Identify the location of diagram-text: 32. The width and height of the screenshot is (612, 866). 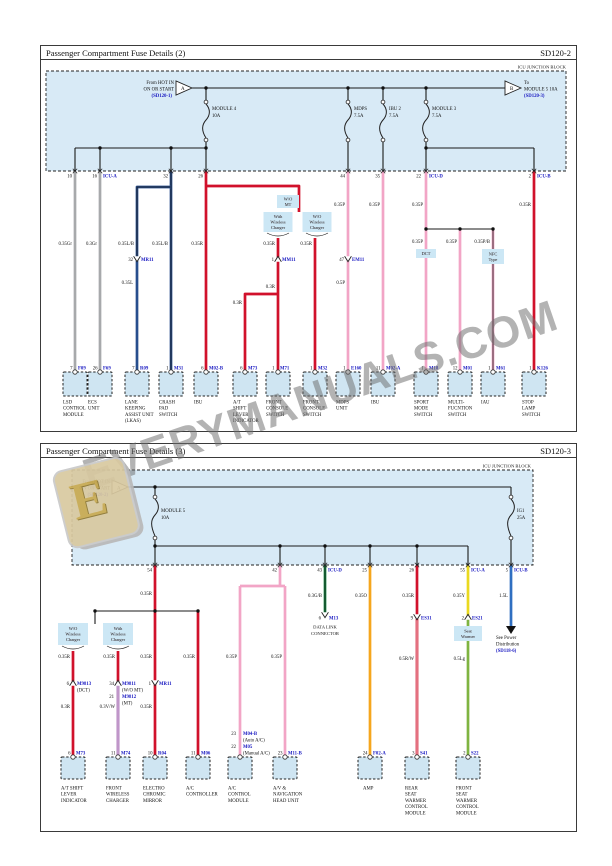
(165, 177).